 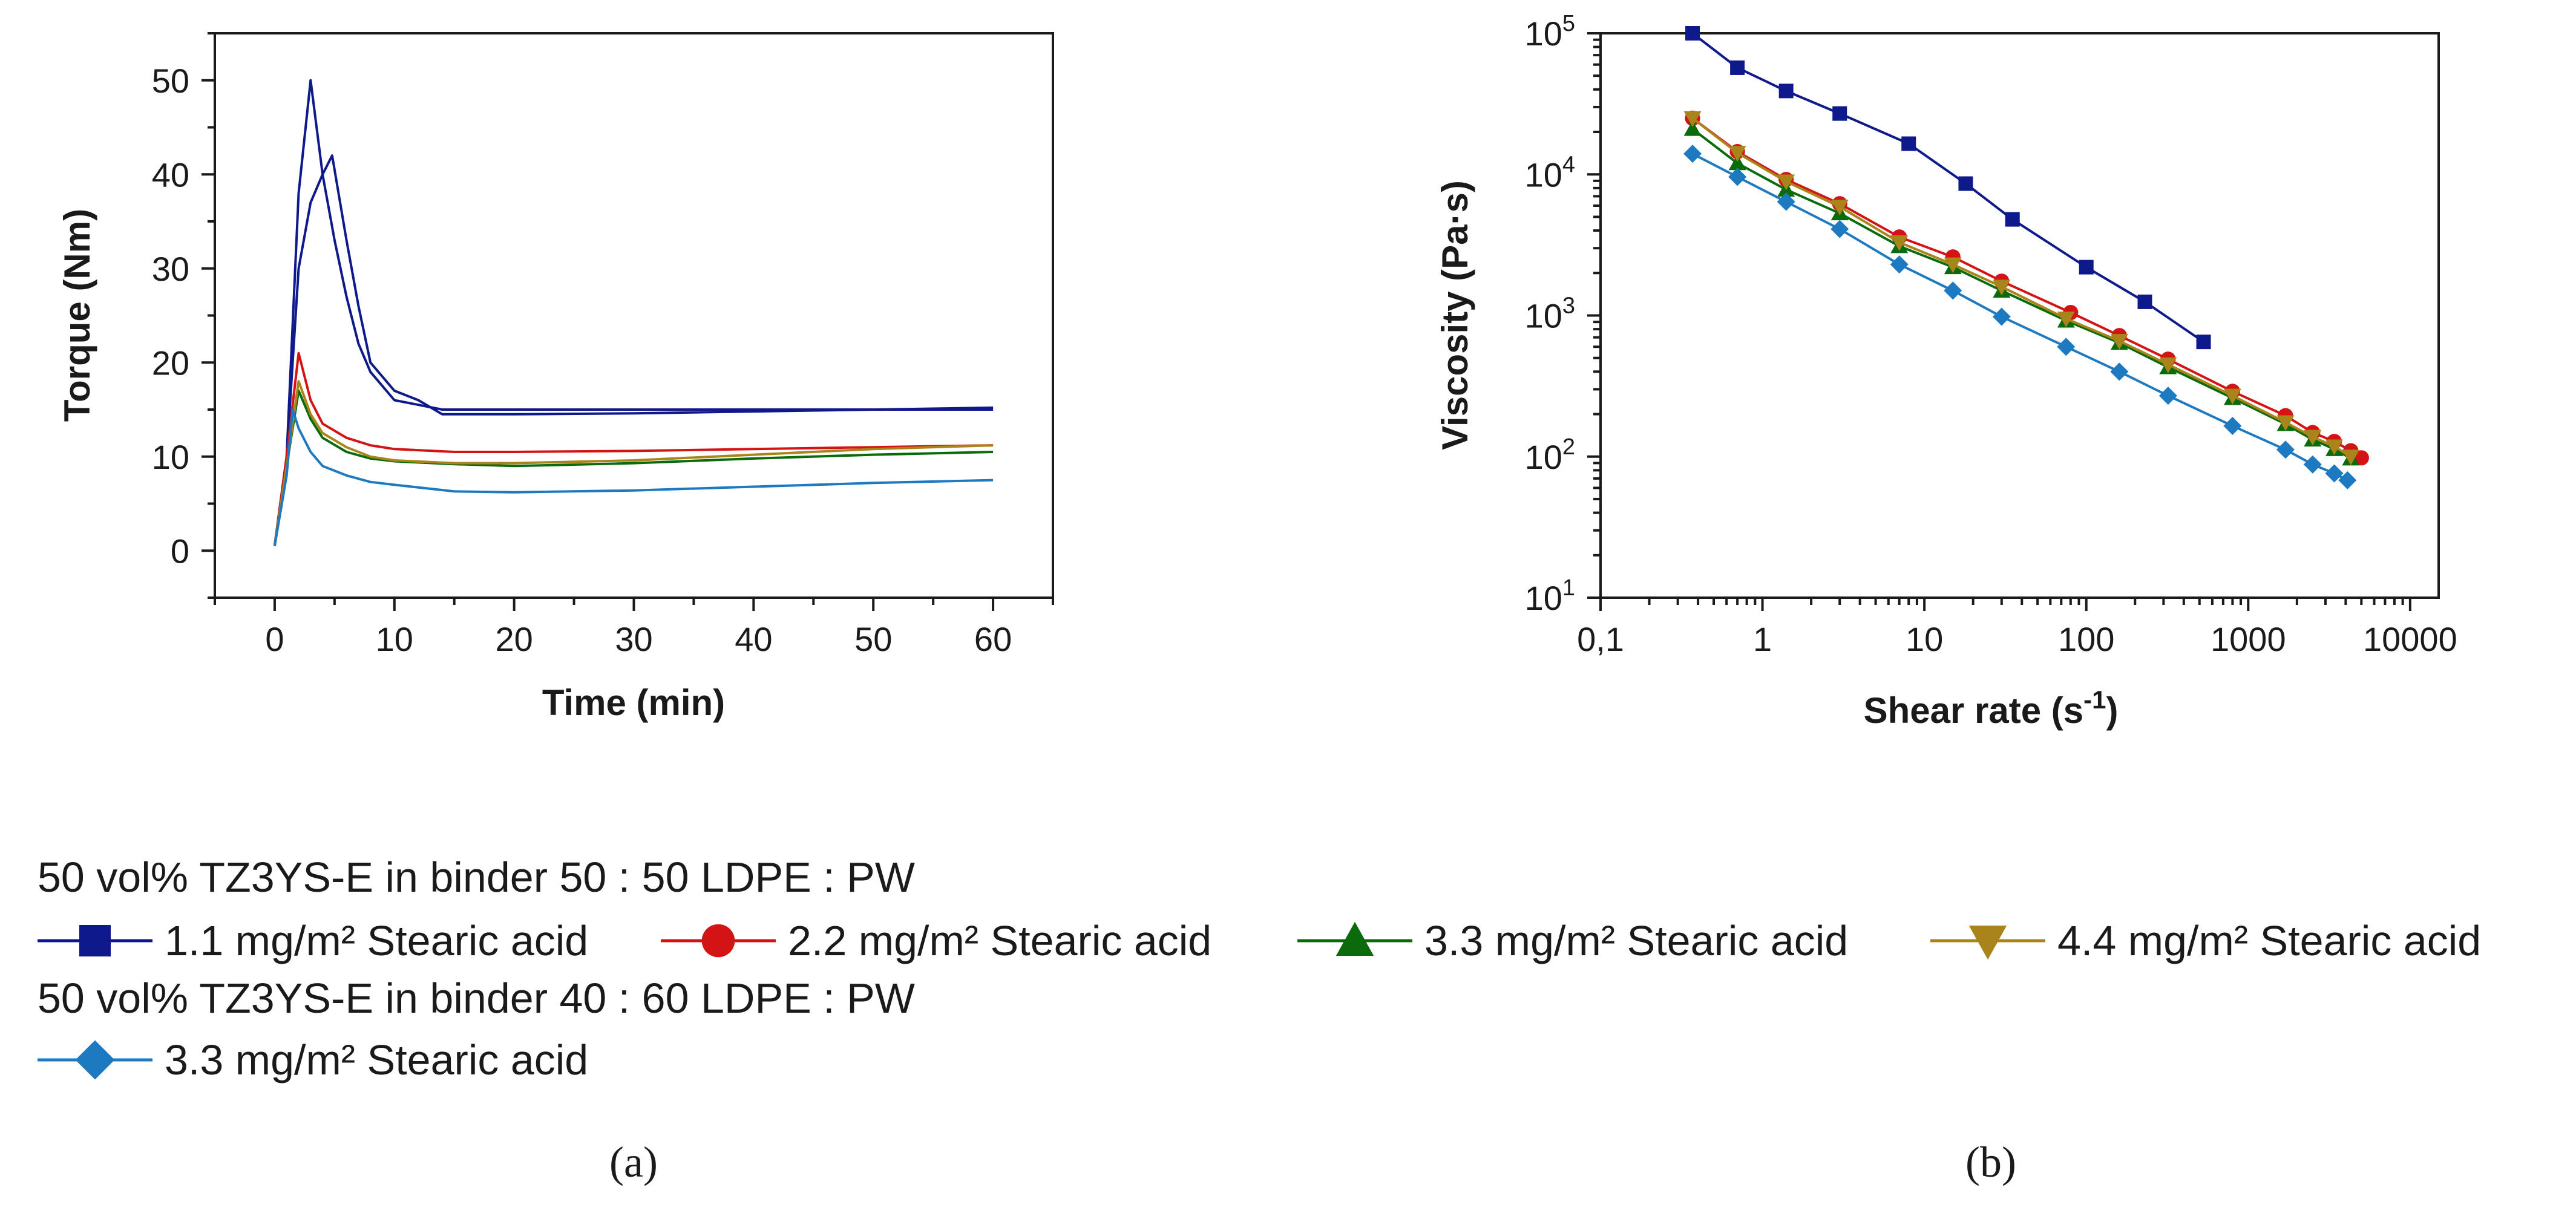 I want to click on torque-y-tick-label: 50, so click(x=170, y=81).